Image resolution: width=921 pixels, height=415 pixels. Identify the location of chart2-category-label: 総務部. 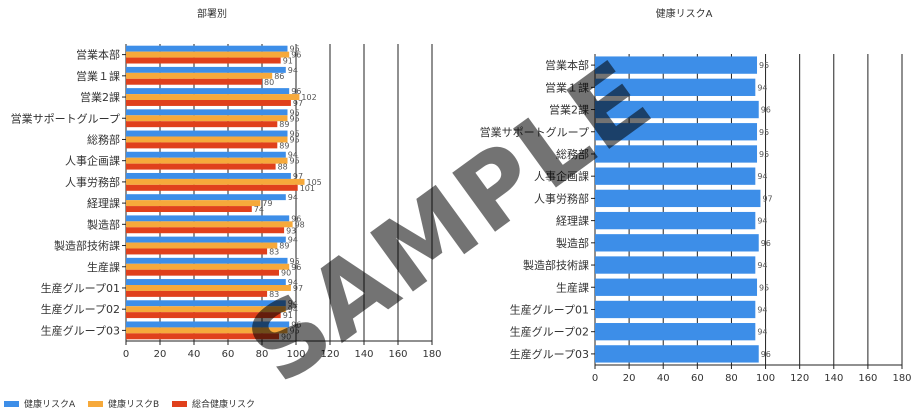
(572, 154).